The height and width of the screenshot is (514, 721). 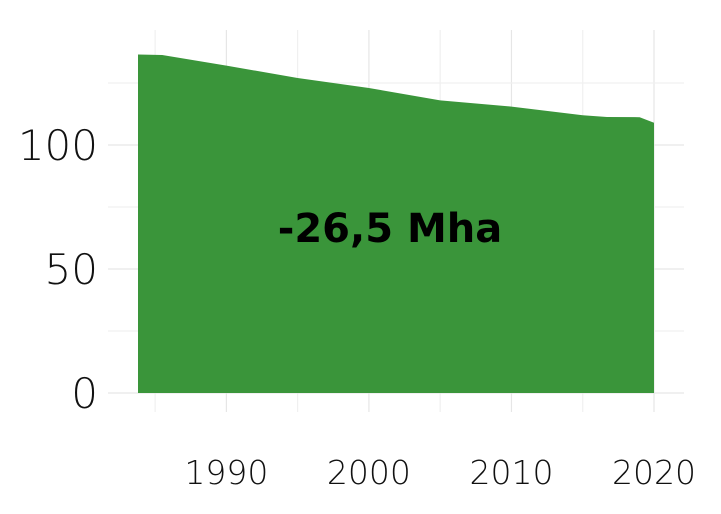 What do you see at coordinates (58, 145) in the screenshot?
I see `y-tick-label: 100` at bounding box center [58, 145].